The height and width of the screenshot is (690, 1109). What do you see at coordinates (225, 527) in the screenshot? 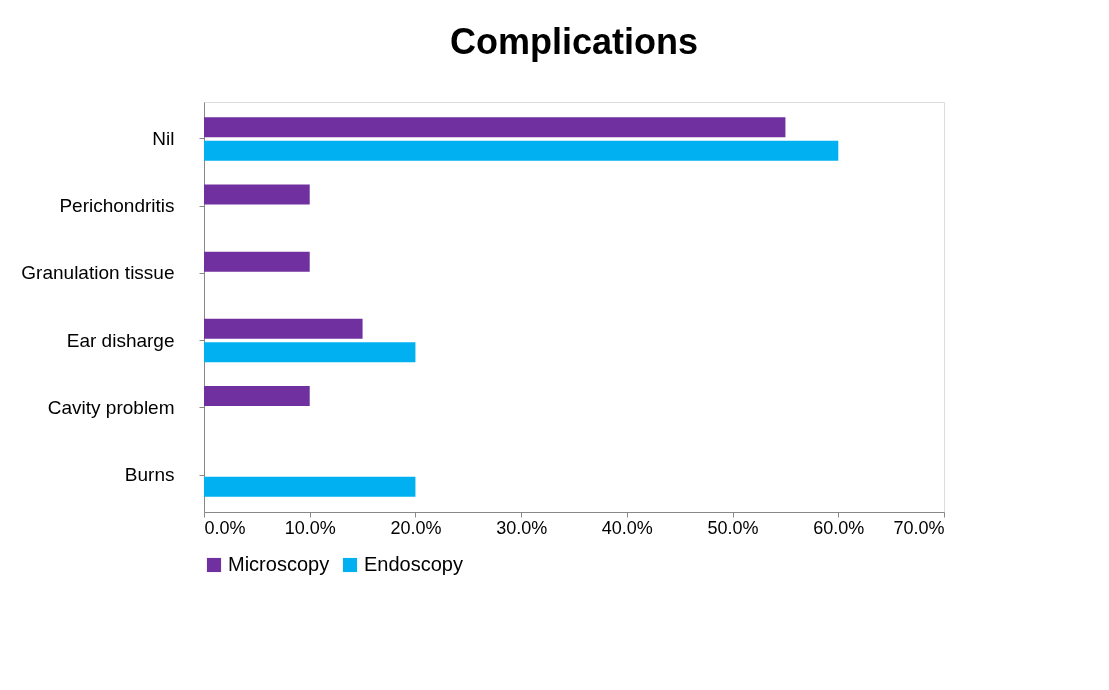
I see `x-tick-label: 0.0%` at bounding box center [225, 527].